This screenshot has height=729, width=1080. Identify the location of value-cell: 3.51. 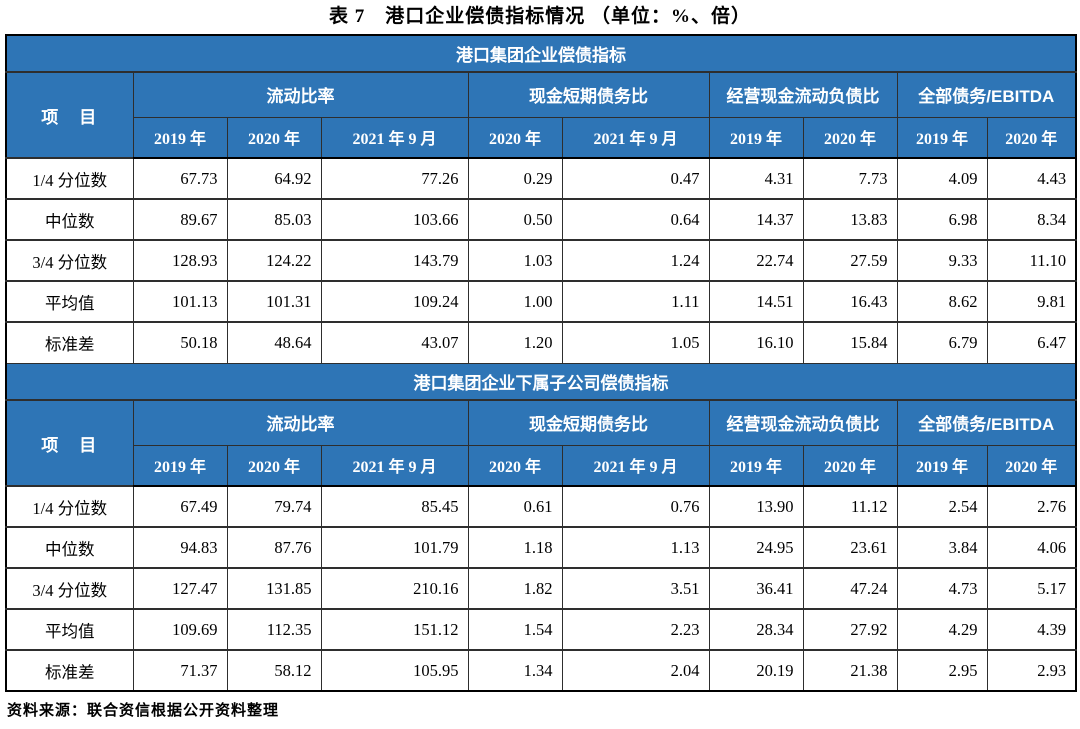
(635, 588).